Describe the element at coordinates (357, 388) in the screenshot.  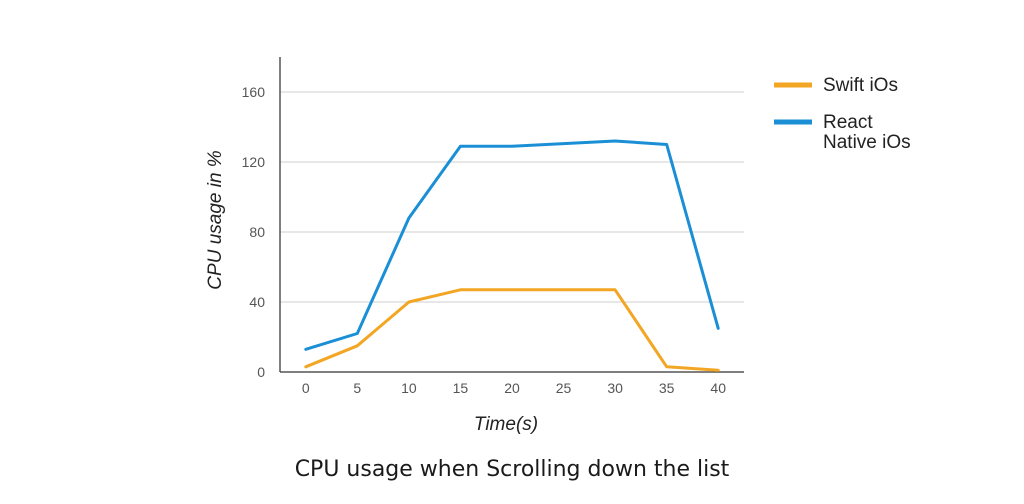
I see `x-tick-label: 5` at that location.